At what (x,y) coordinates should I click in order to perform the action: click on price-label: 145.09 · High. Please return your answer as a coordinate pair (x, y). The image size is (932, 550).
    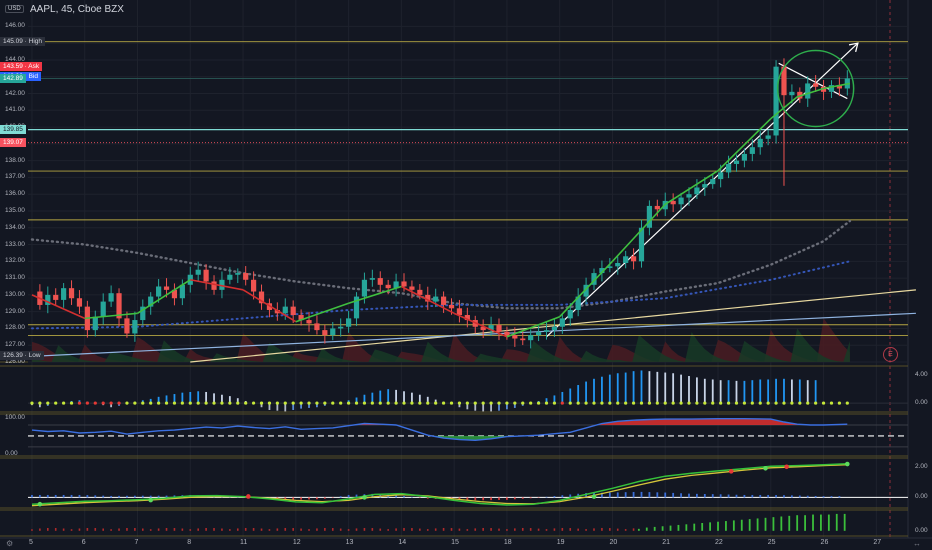
    Looking at the image, I should click on (23, 42).